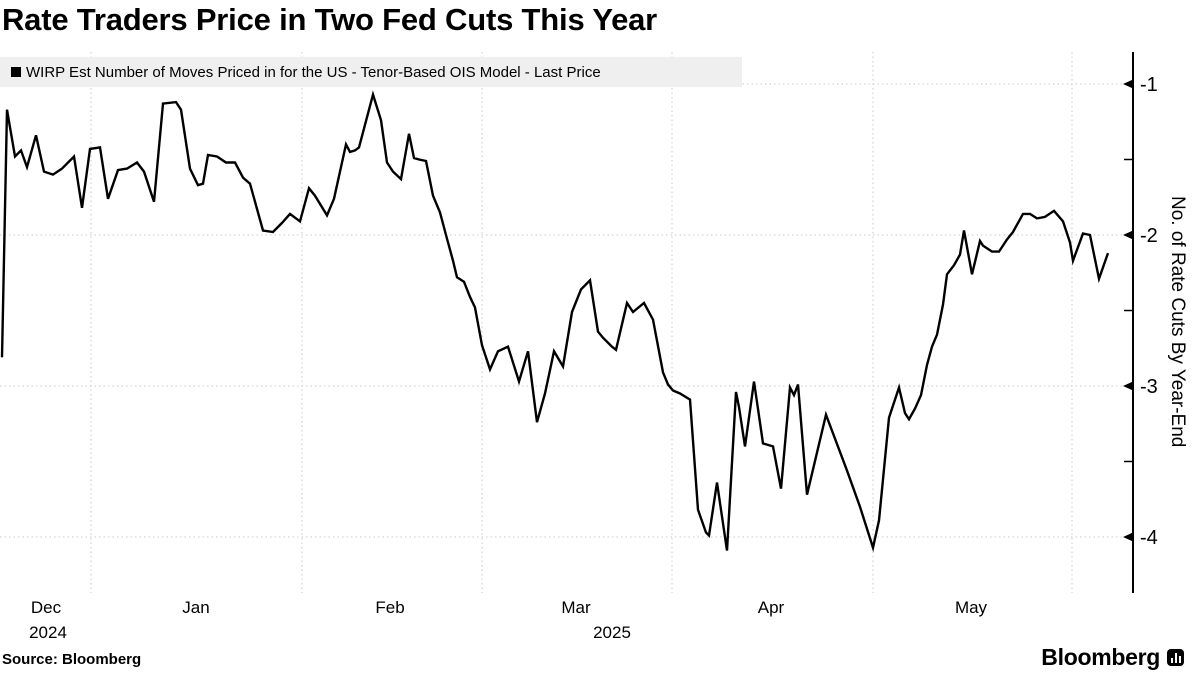 The image size is (1200, 675). I want to click on x-tick-label: May, so click(971, 607).